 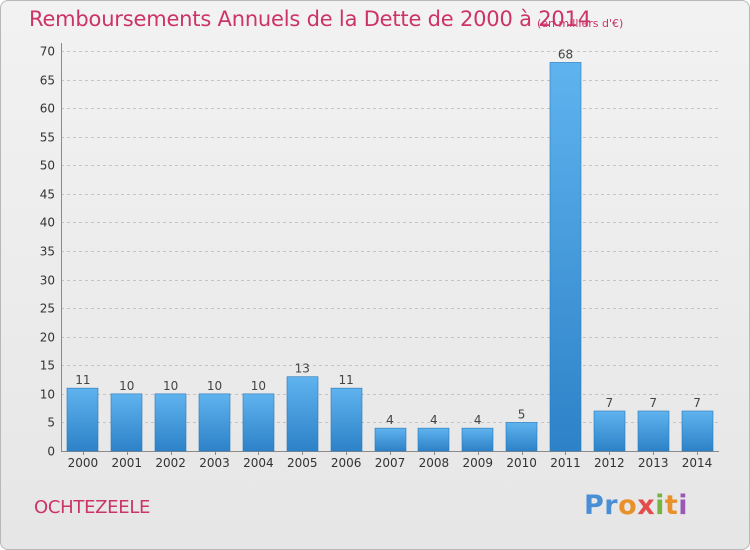 What do you see at coordinates (47, 366) in the screenshot?
I see `y-tick-label: 15` at bounding box center [47, 366].